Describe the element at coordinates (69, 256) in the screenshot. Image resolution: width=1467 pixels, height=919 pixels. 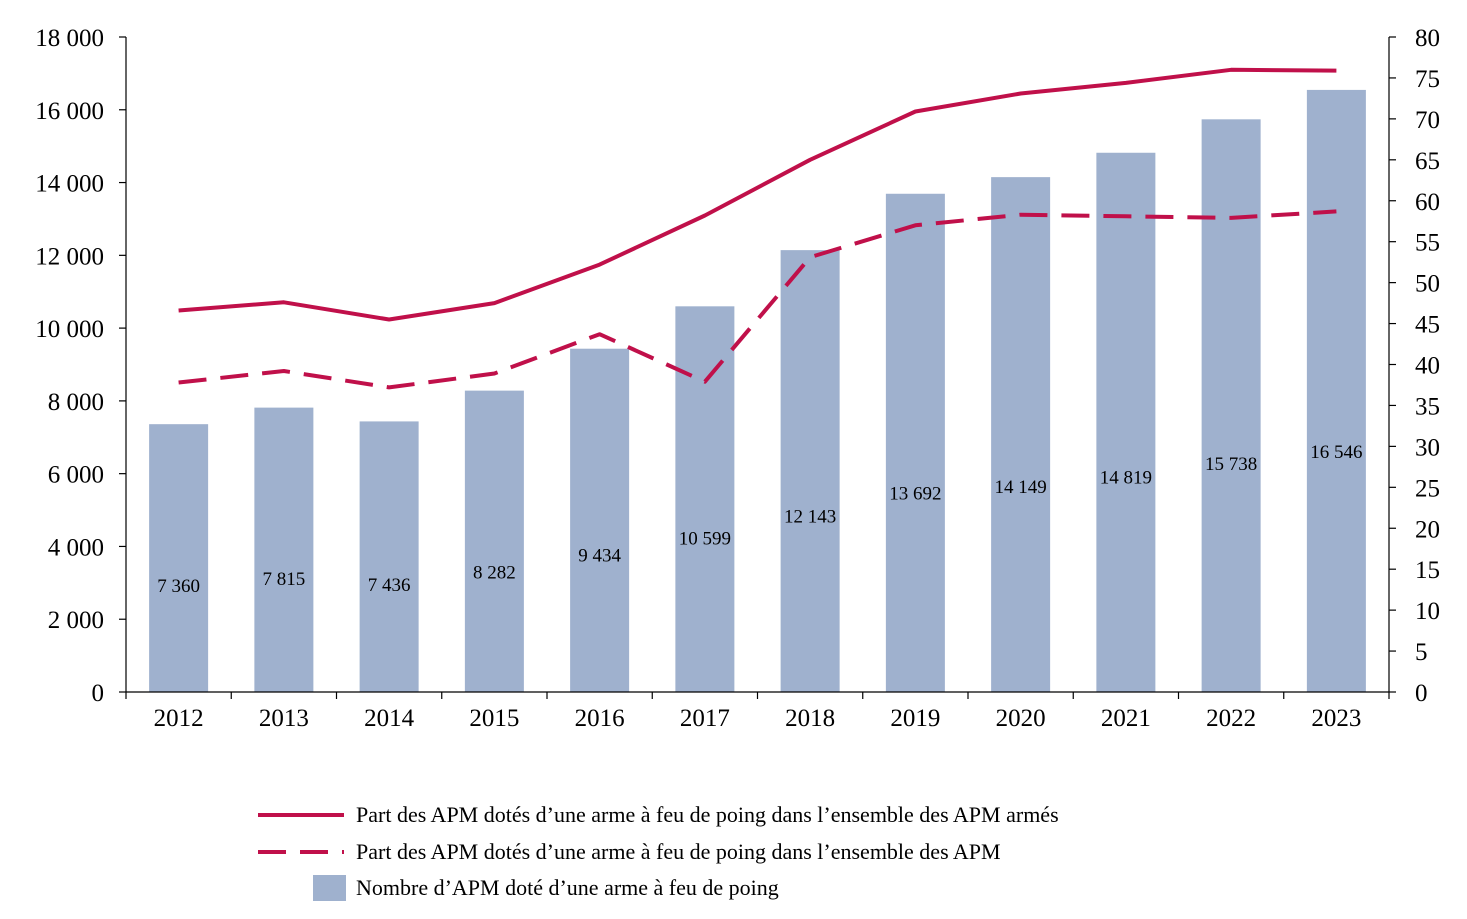
I see `y-left-tick-label: 12 000` at that location.